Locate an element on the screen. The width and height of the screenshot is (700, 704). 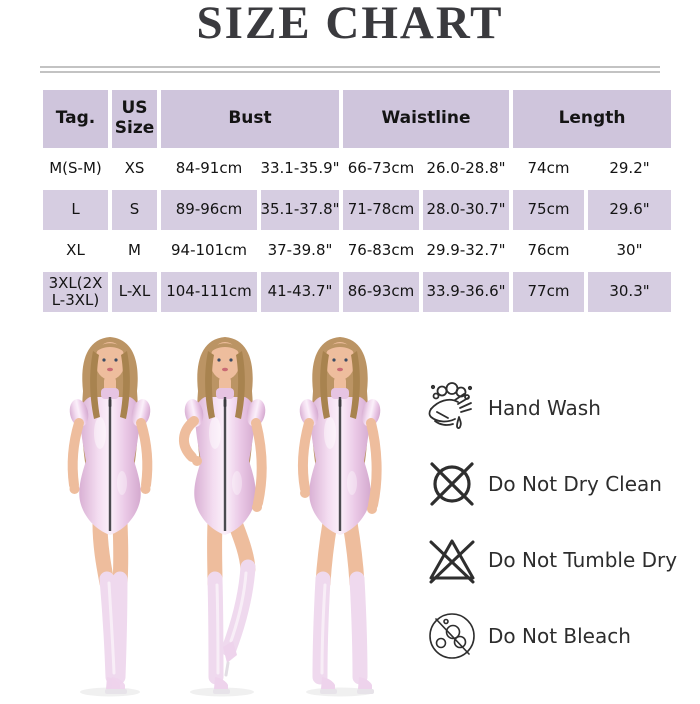
table-cell: L is located at coordinates (75, 210).